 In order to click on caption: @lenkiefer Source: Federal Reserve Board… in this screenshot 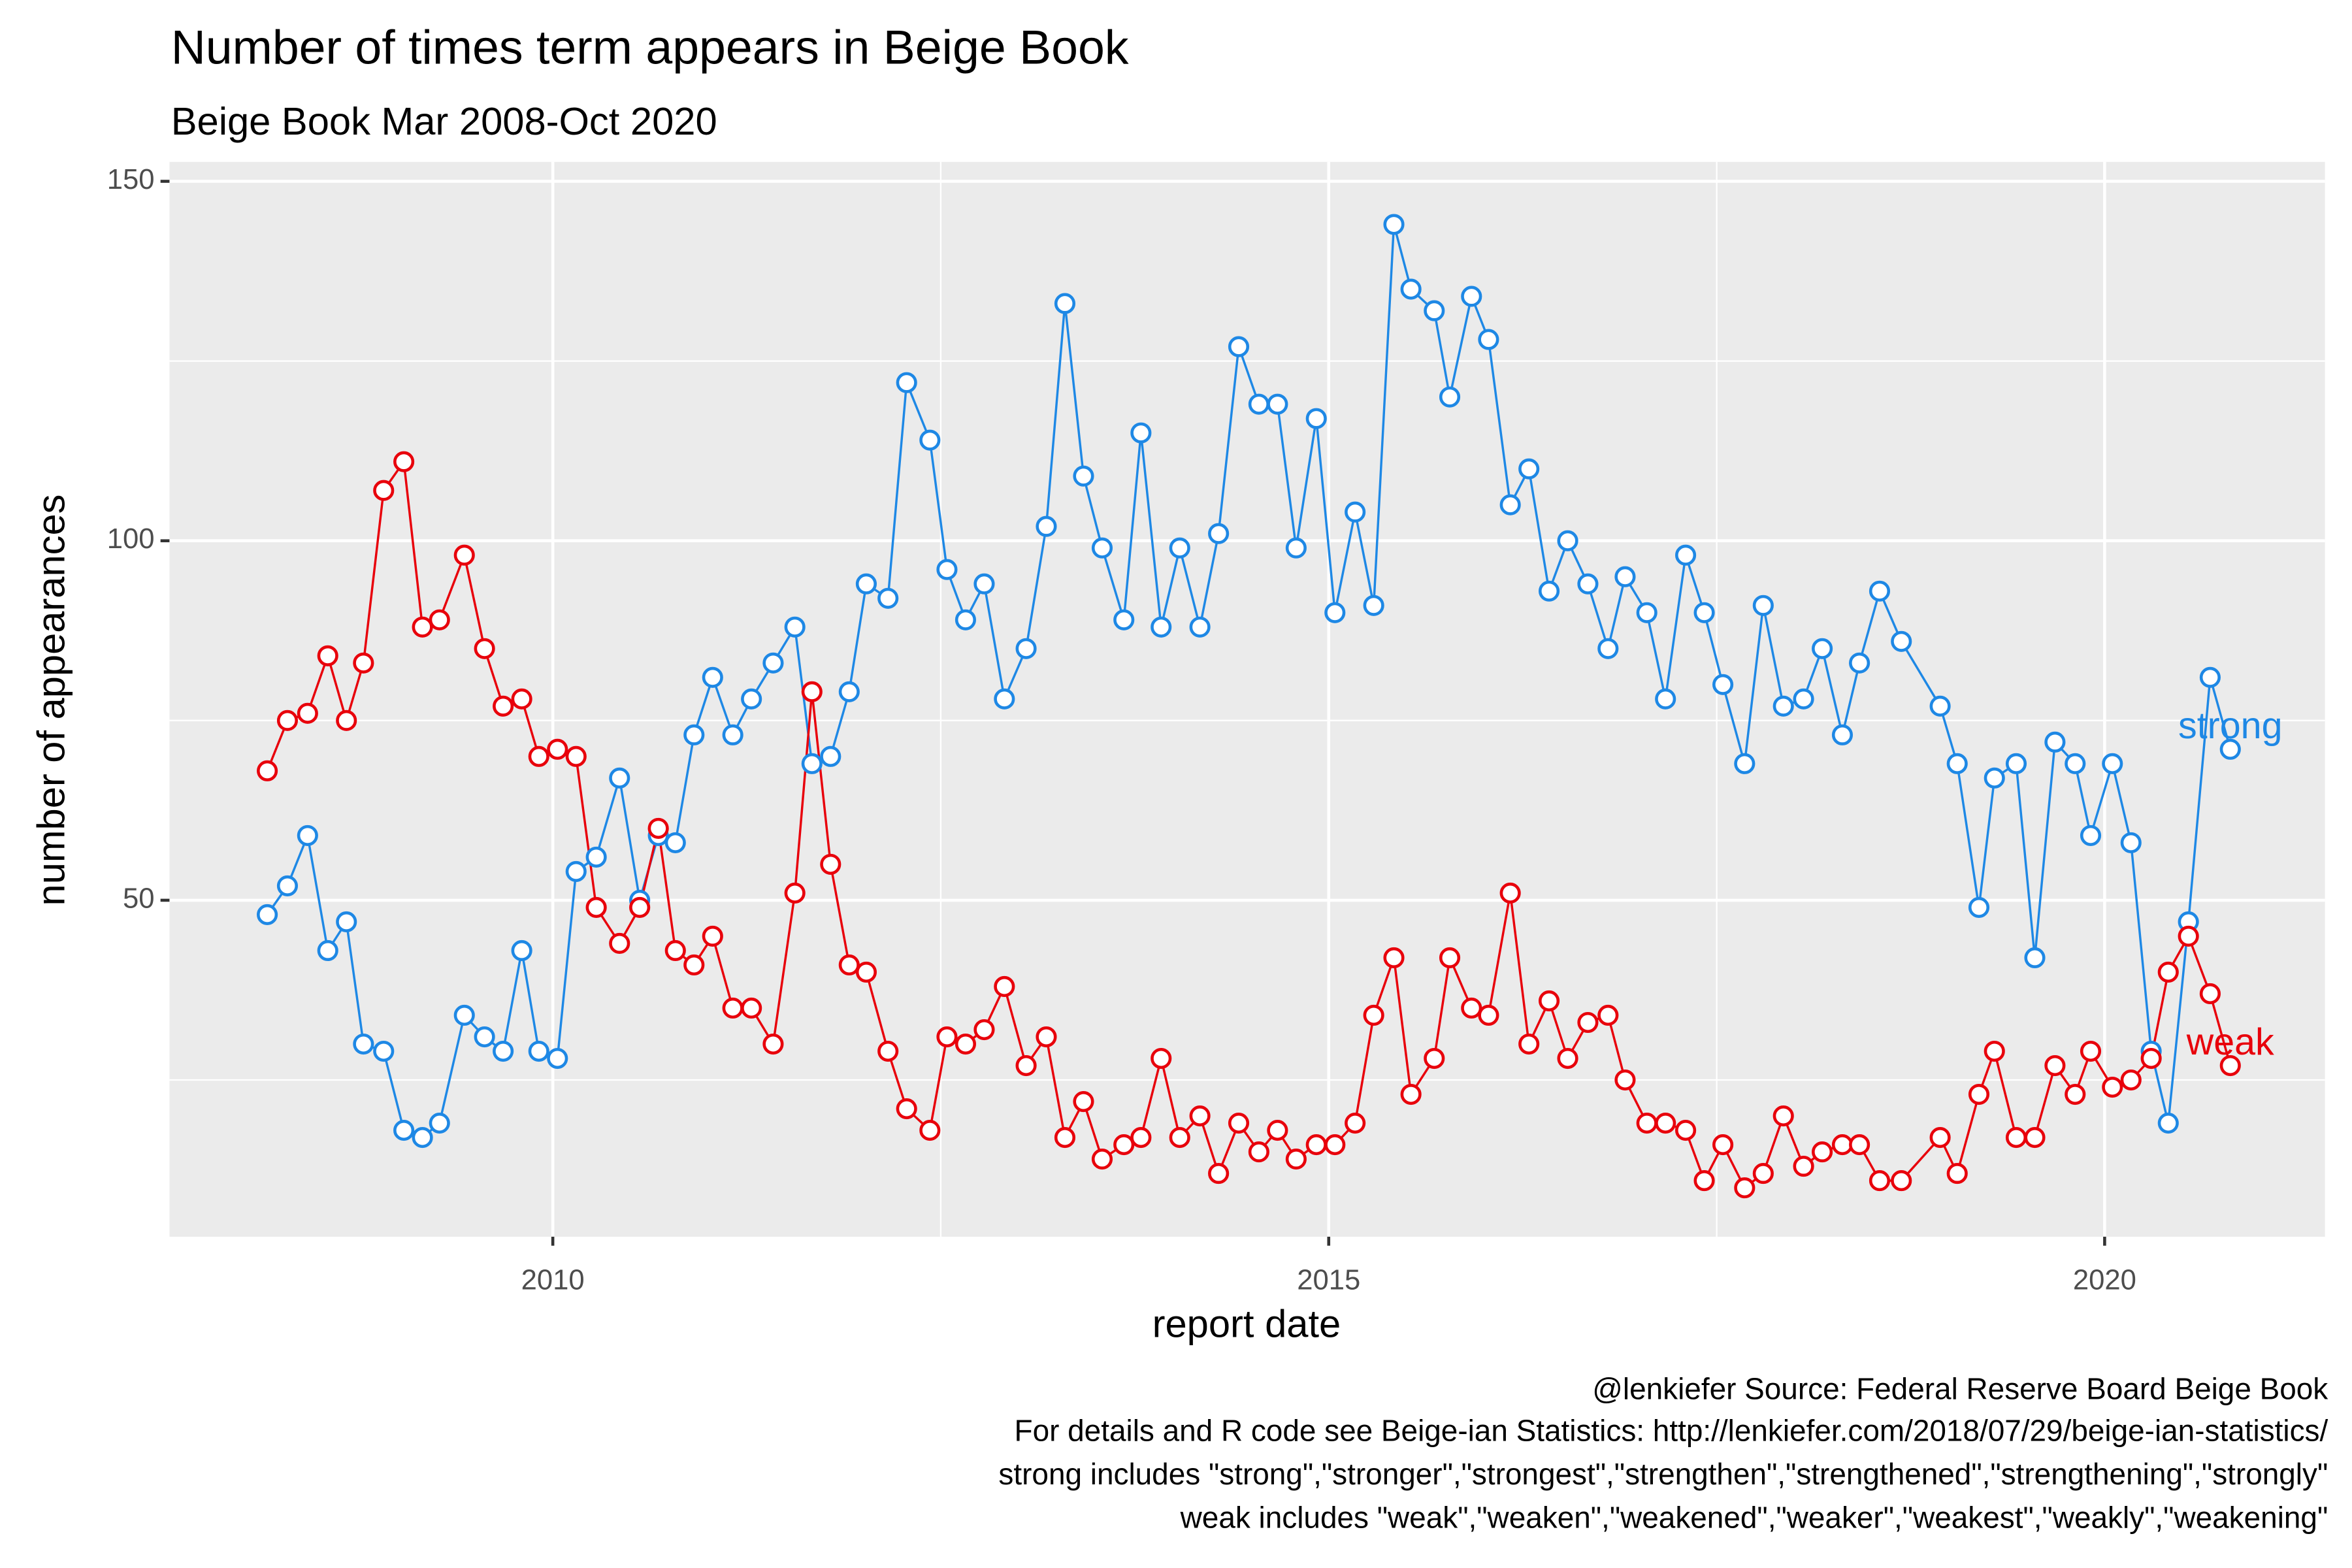, I will do `click(1663, 1452)`.